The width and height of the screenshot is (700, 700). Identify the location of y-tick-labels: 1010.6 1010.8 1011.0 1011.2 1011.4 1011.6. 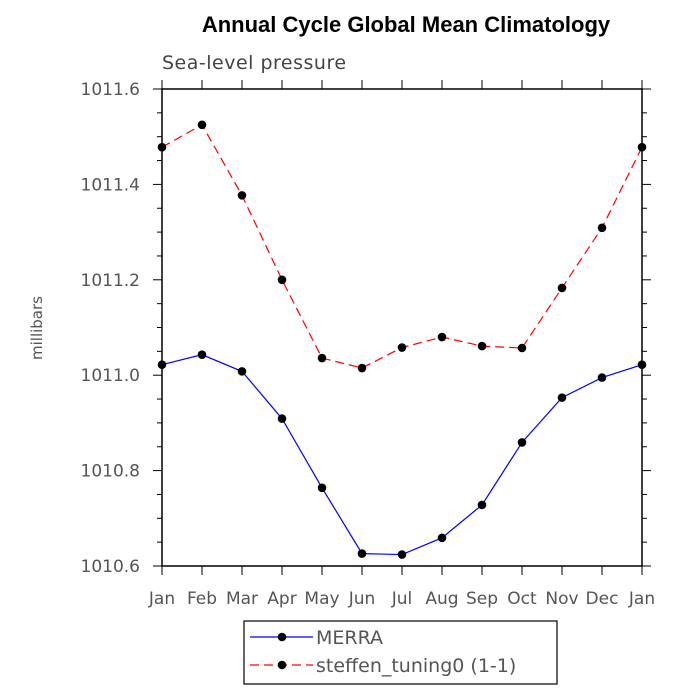
(110, 328).